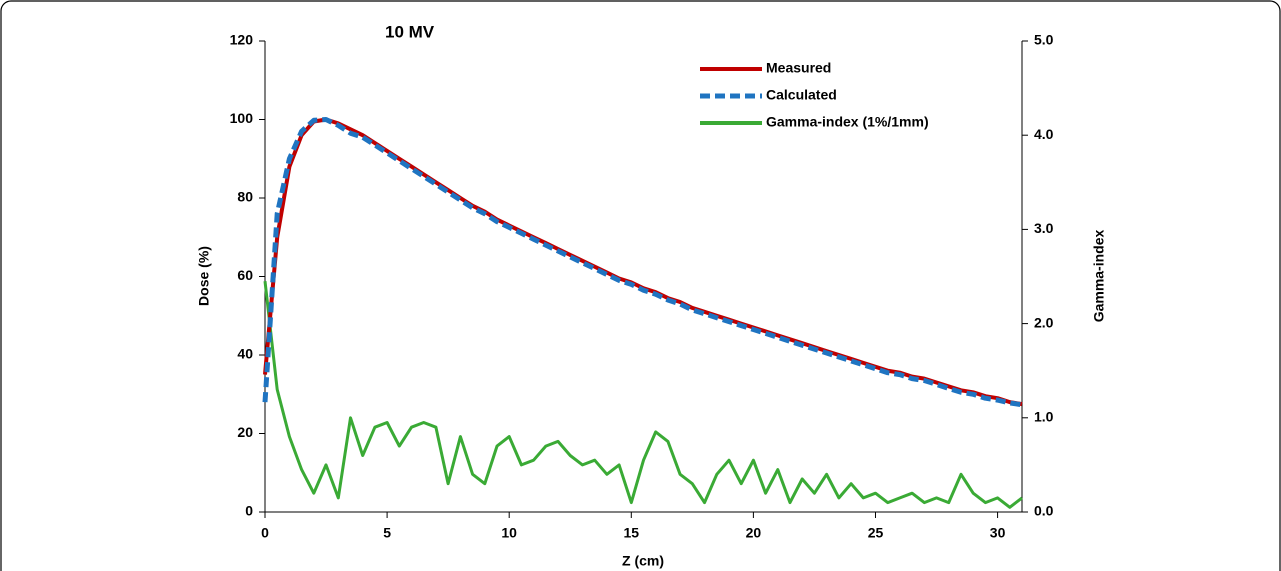  What do you see at coordinates (801, 95) in the screenshot?
I see `legend-label: Calculated` at bounding box center [801, 95].